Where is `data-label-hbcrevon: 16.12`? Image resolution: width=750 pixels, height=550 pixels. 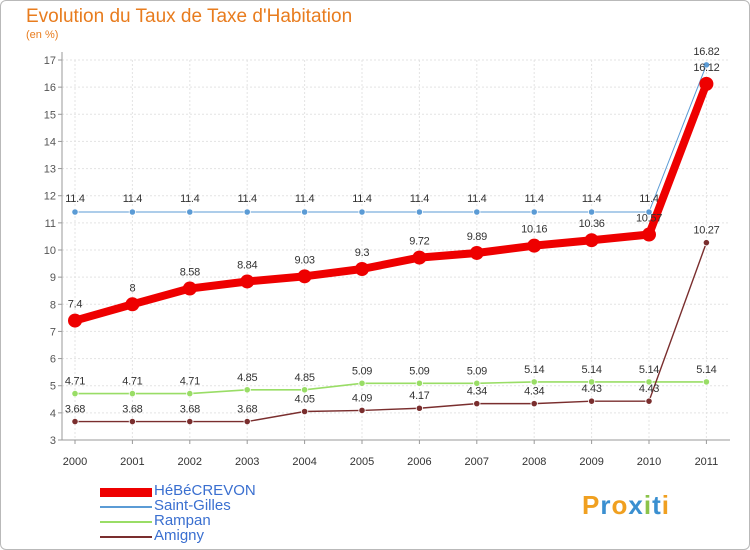 data-label-hbcrevon: 16.12 is located at coordinates (706, 68).